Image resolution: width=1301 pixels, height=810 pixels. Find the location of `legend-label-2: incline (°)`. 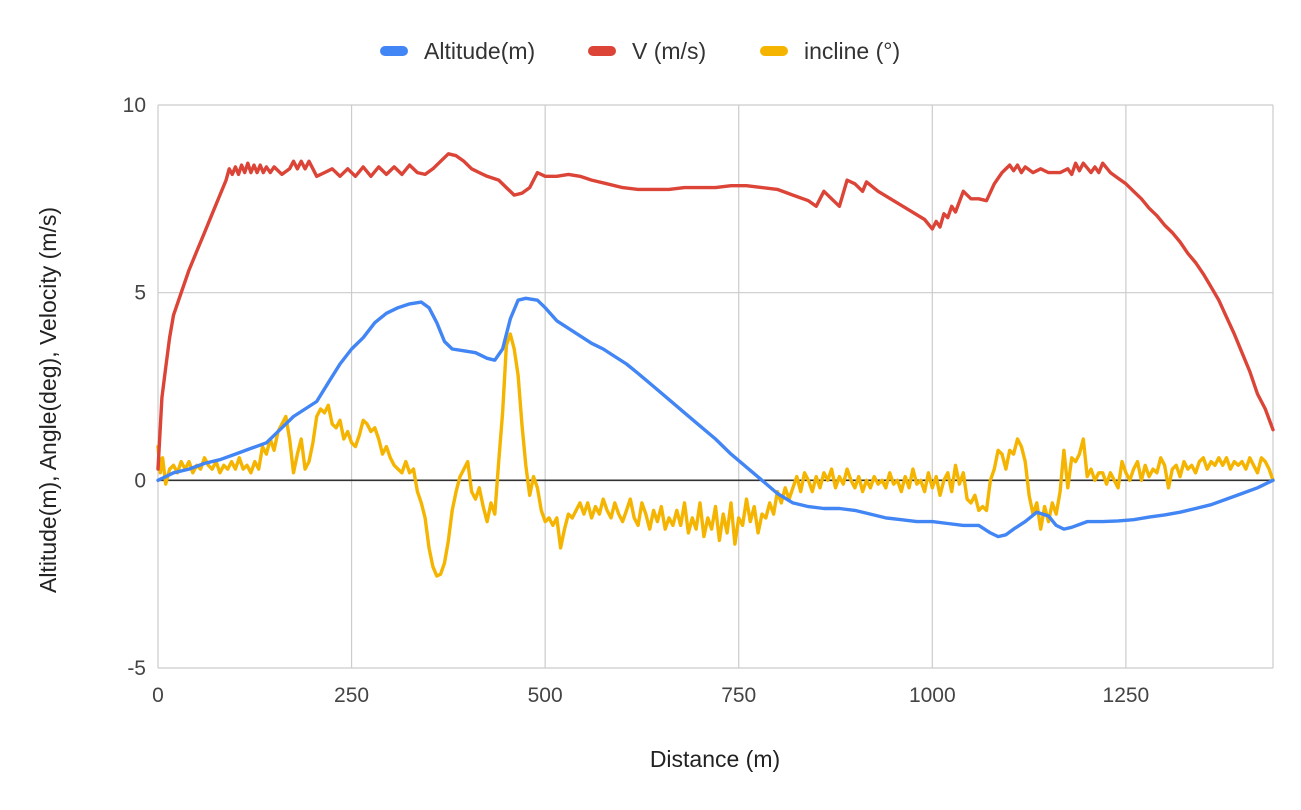

legend-label-2: incline (°) is located at coordinates (852, 51).